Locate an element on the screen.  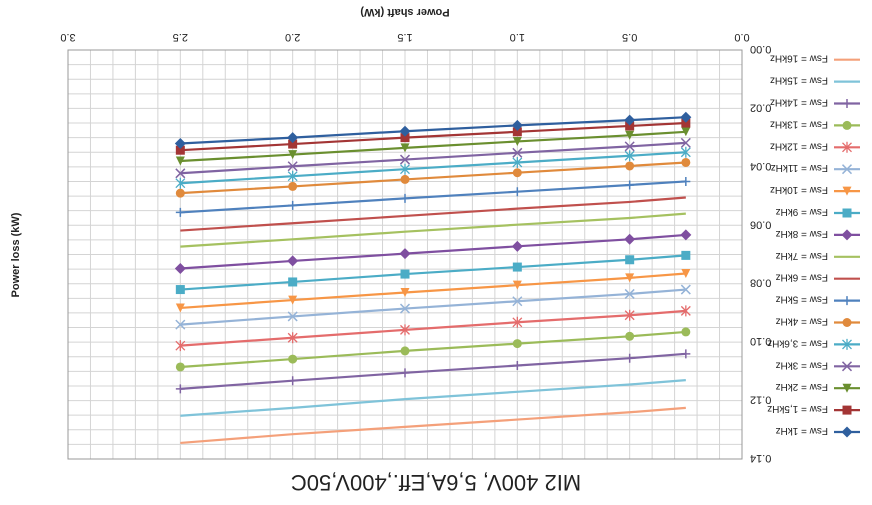
legend-item: Fsw = 6kHz is located at coordinates (817, 277).